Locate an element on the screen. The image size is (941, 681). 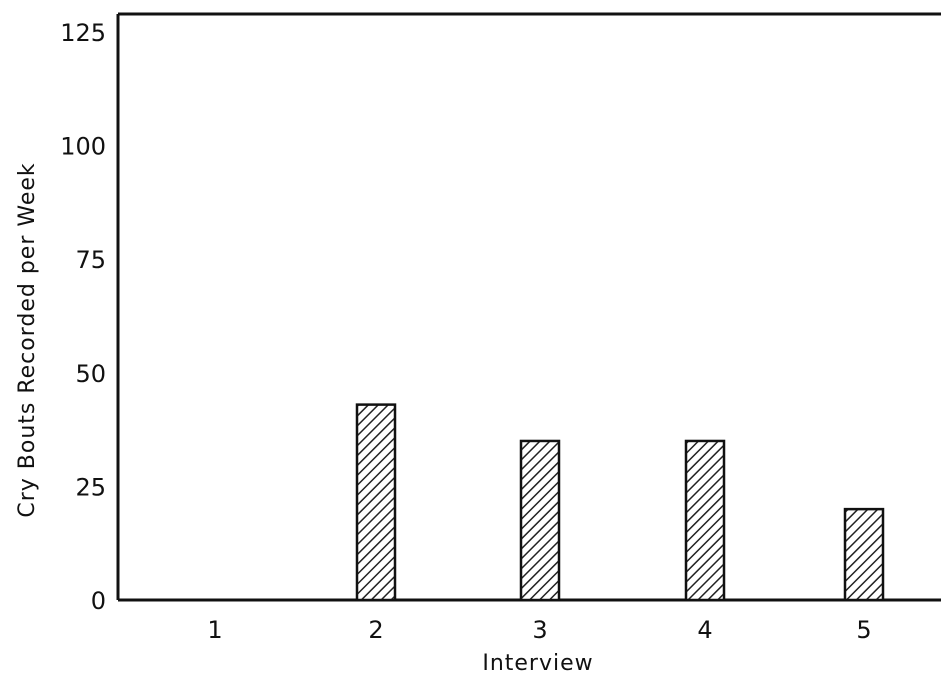
y-tick-label: 75 is located at coordinates (90, 260).